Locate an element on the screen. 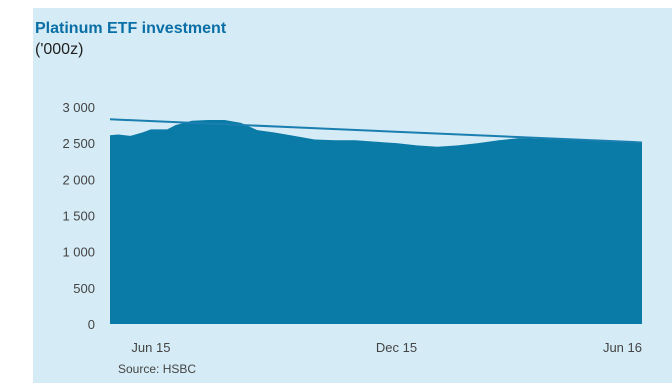 Image resolution: width=672 pixels, height=383 pixels. y-axis: 0 500 1 000 1 500 2 000 2 500 3 000 is located at coordinates (78, 216).